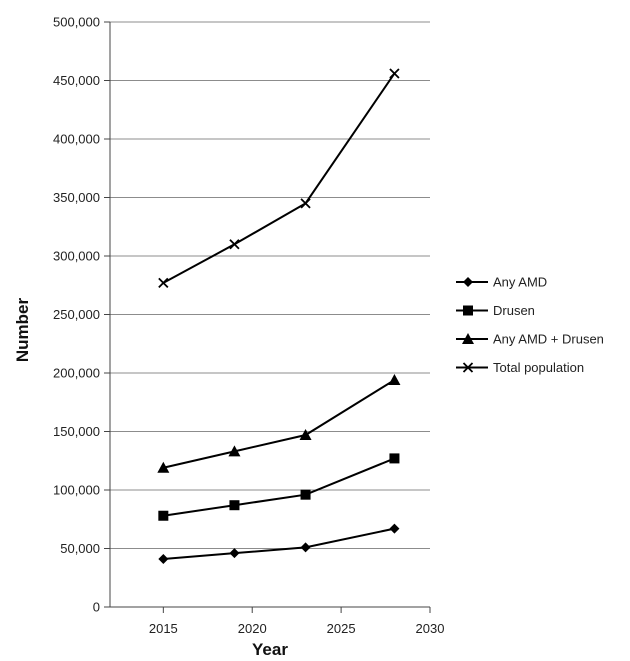 This screenshot has width=630, height=661. Describe the element at coordinates (76, 490) in the screenshot. I see `y-tick-label: 100,000` at that location.